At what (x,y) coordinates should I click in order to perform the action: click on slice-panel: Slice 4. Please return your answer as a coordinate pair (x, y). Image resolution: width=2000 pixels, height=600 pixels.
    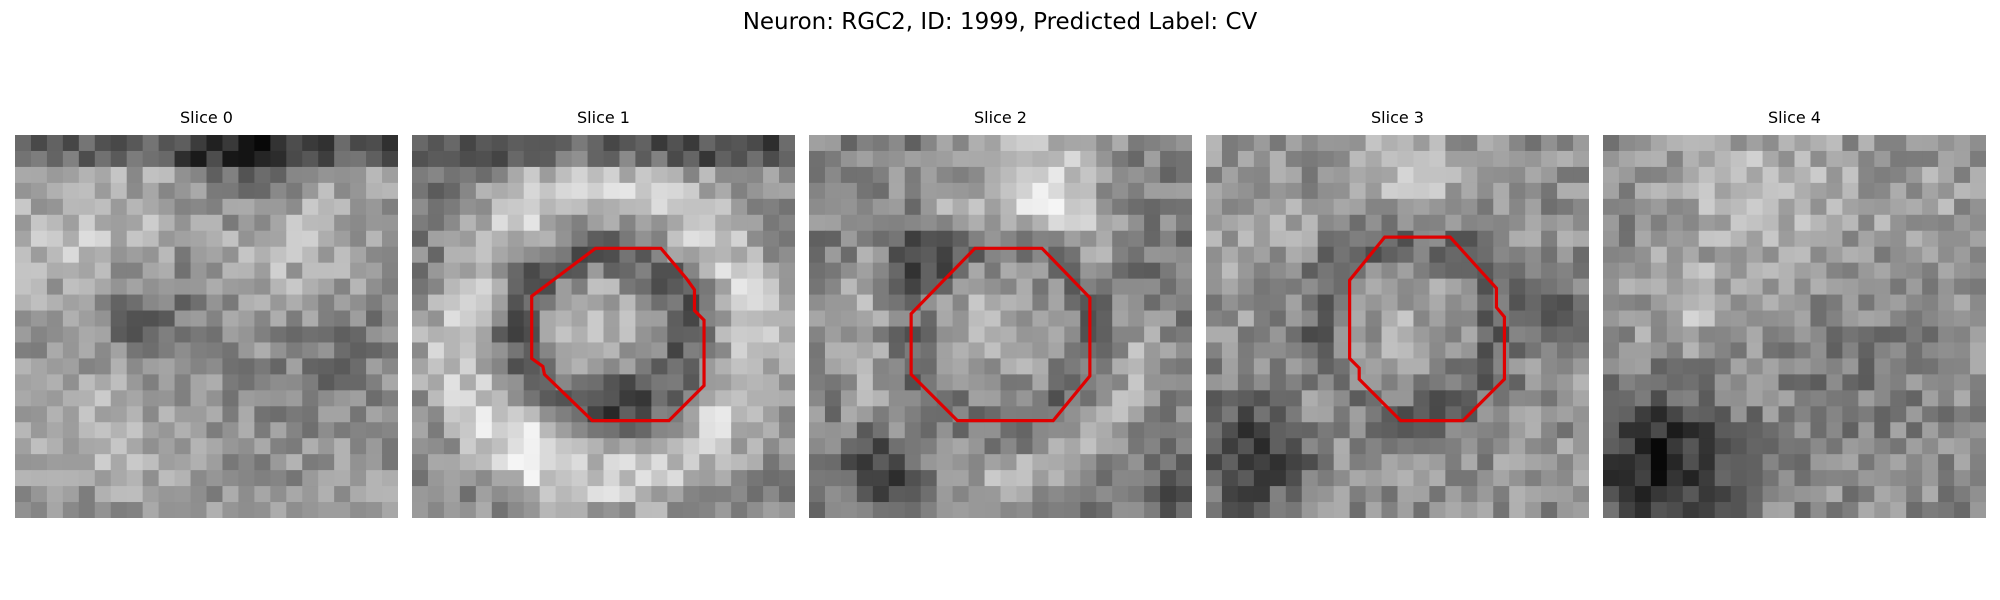
    Looking at the image, I should click on (1794, 313).